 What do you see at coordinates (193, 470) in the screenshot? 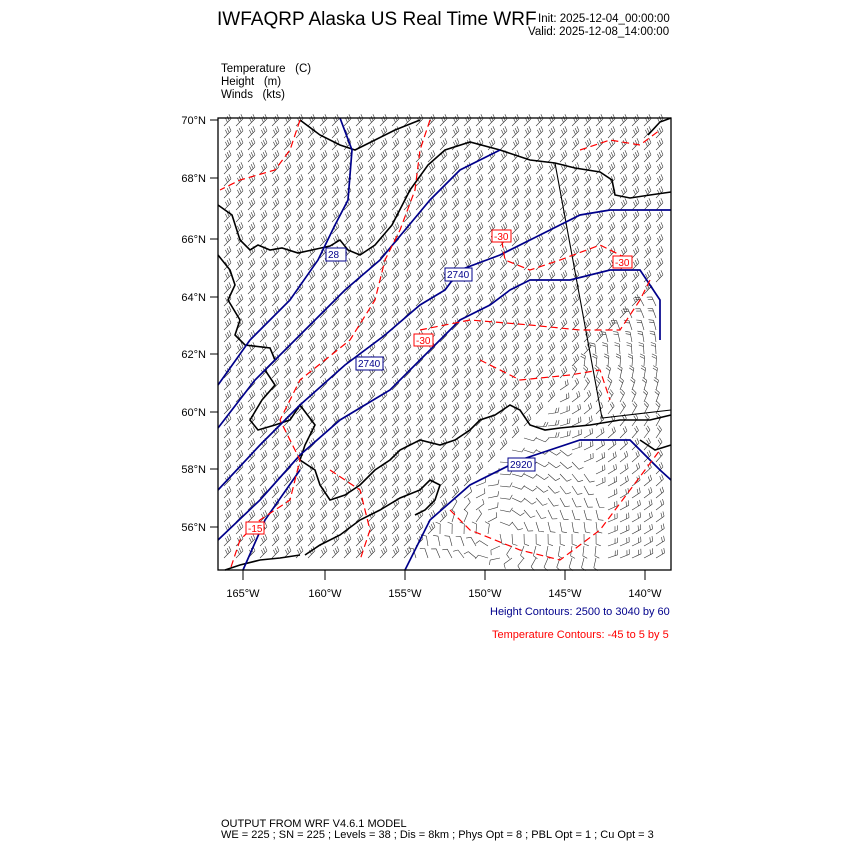
I see `lat-label: 58°N` at bounding box center [193, 470].